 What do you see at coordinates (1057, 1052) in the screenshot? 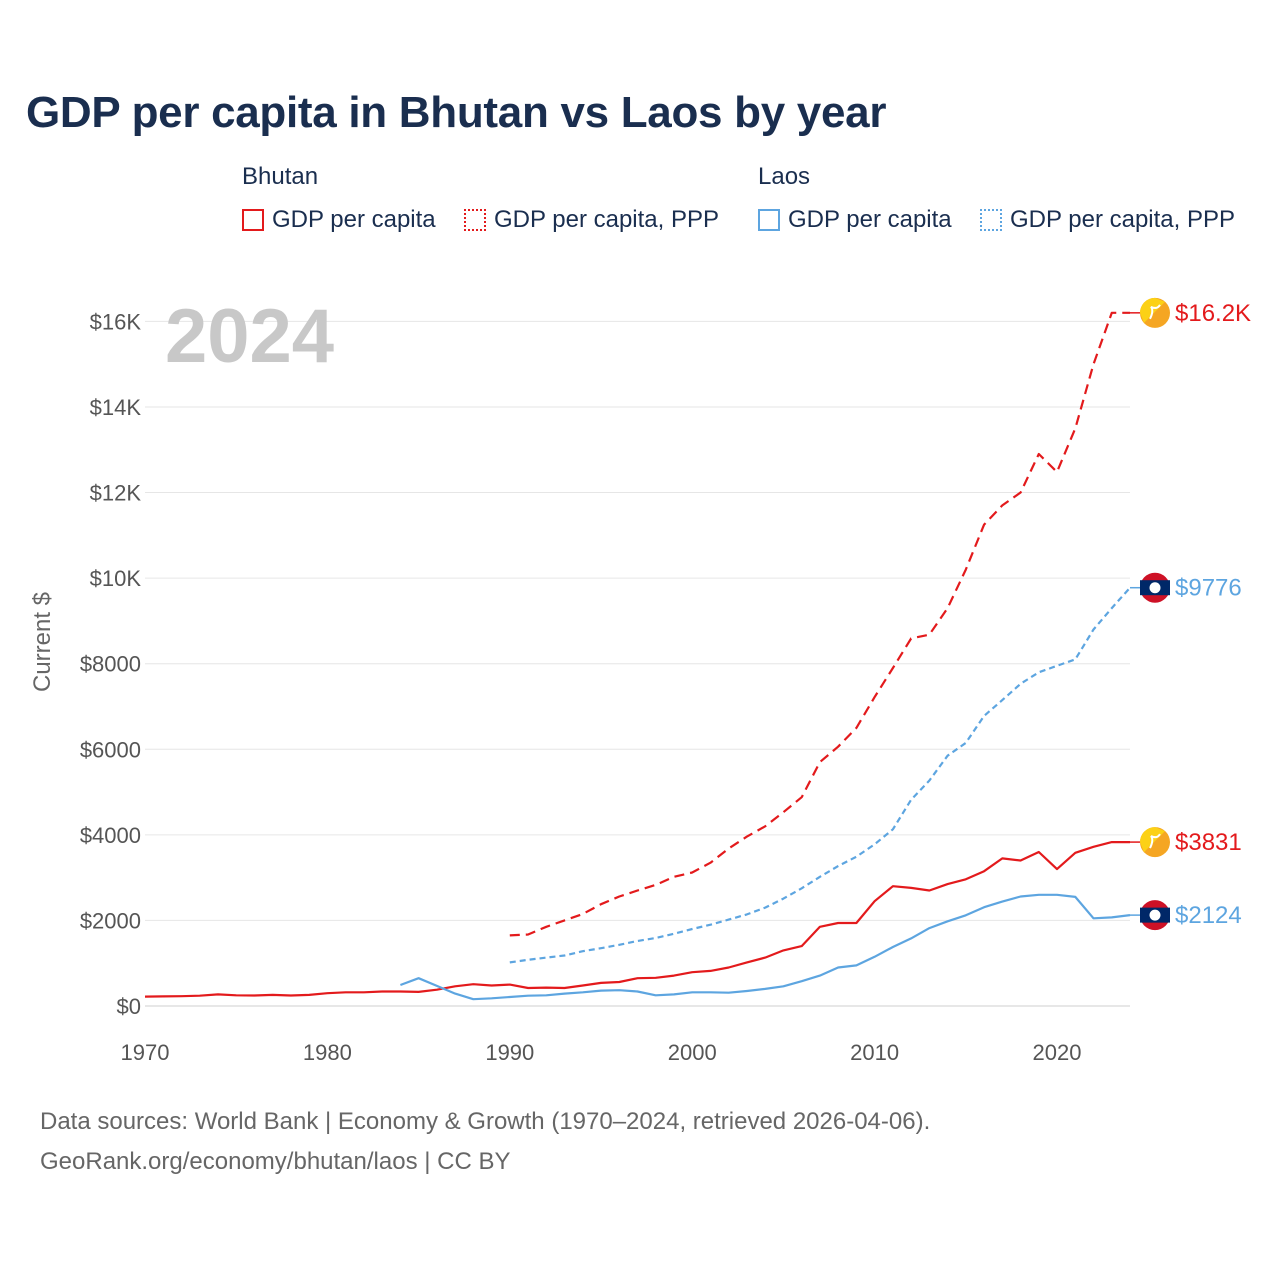
I see `x-tick-label: 2020` at bounding box center [1057, 1052].